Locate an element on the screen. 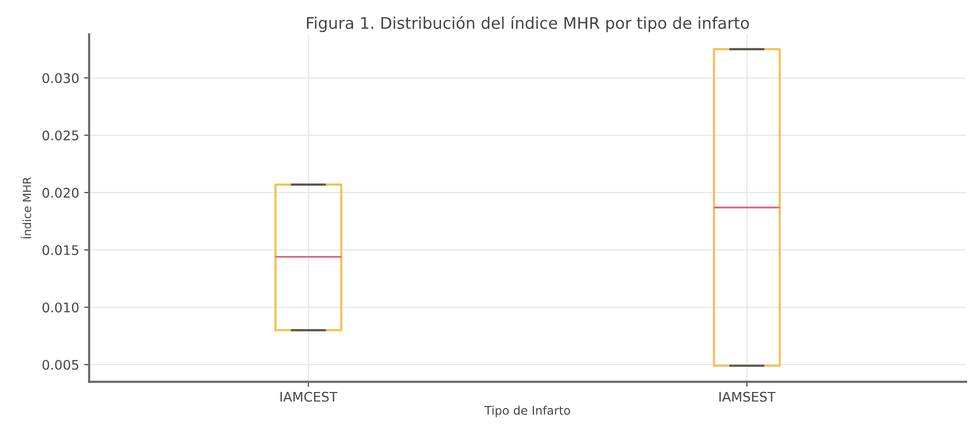 Image resolution: width=969 pixels, height=429 pixels. y-axis-title: Índice MHR is located at coordinates (26, 207).